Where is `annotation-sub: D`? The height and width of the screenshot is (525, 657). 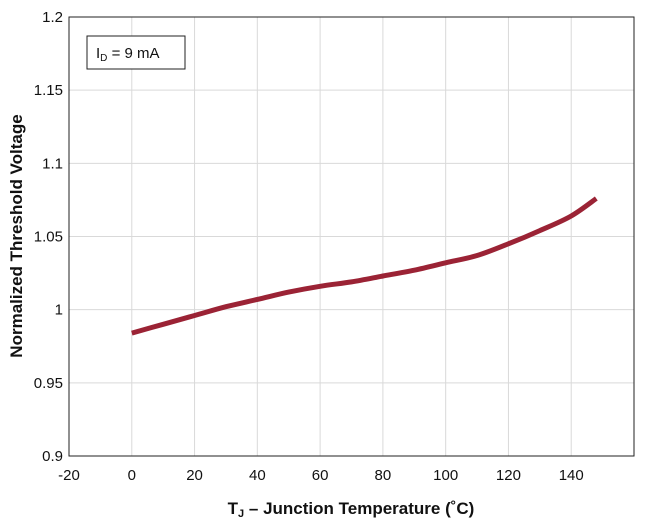
annotation-sub: D is located at coordinates (103, 58).